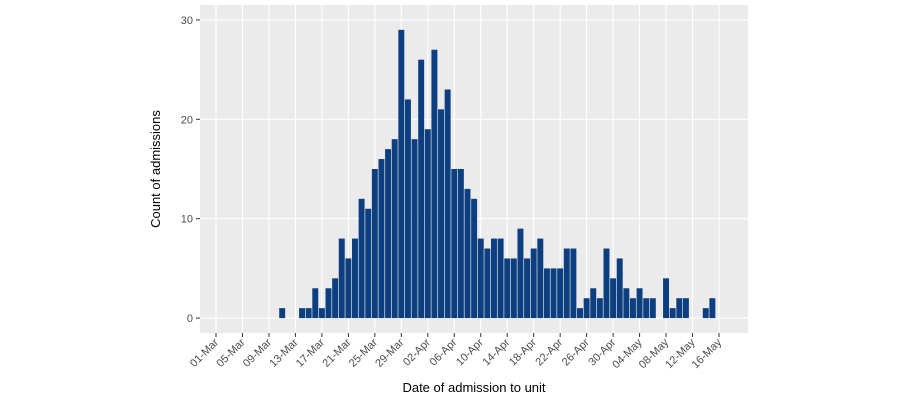  I want to click on x-tick-label: 06-Apr, so click(444, 352).